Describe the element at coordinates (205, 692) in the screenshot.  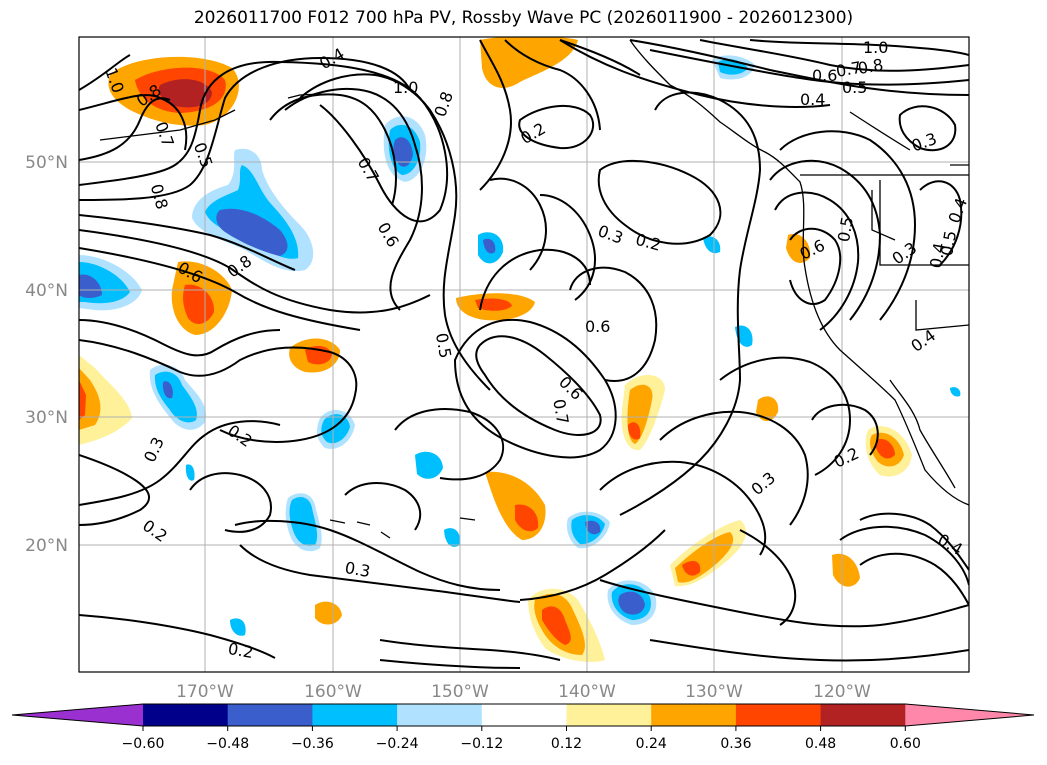
I see `lon-tick-label: 170°W` at that location.